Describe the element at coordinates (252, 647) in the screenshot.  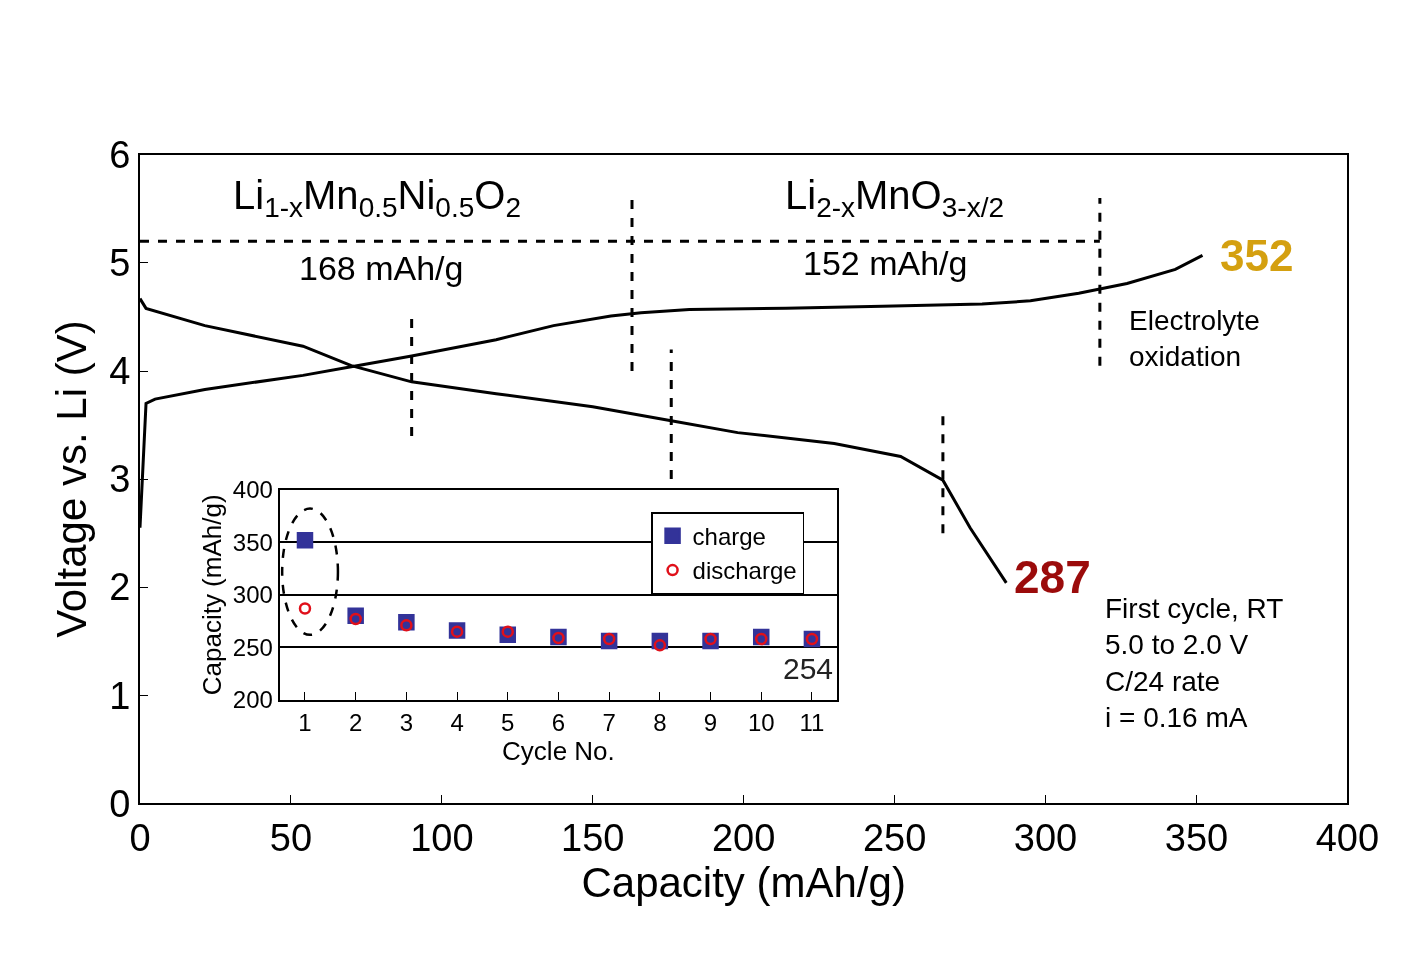
I see `y-tick-label: 250` at that location.